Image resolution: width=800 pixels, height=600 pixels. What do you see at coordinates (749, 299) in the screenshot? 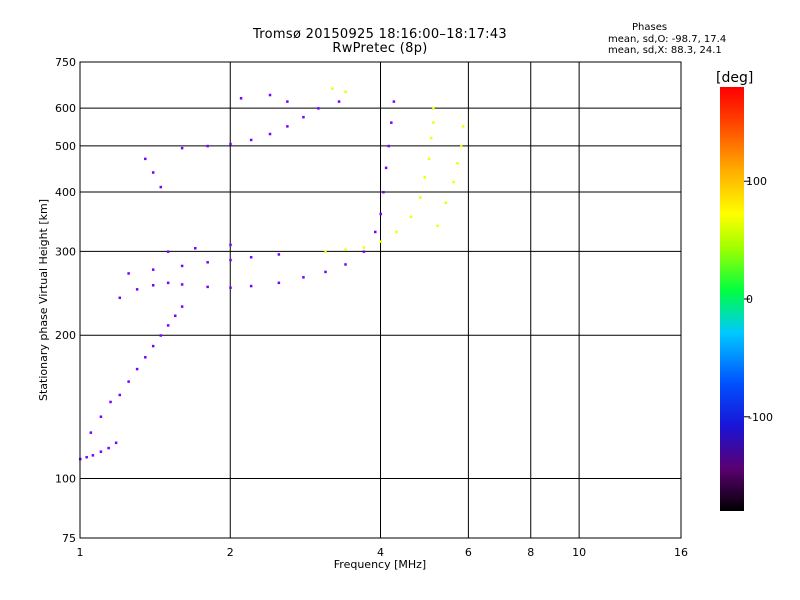
I see `colorbar-tick-label: 0` at bounding box center [749, 299].